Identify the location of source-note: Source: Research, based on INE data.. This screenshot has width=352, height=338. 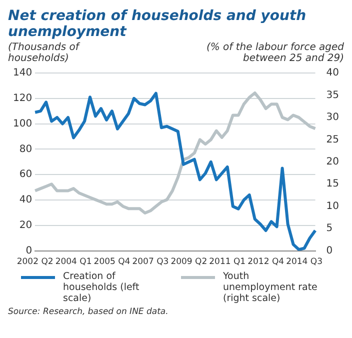
(89, 312).